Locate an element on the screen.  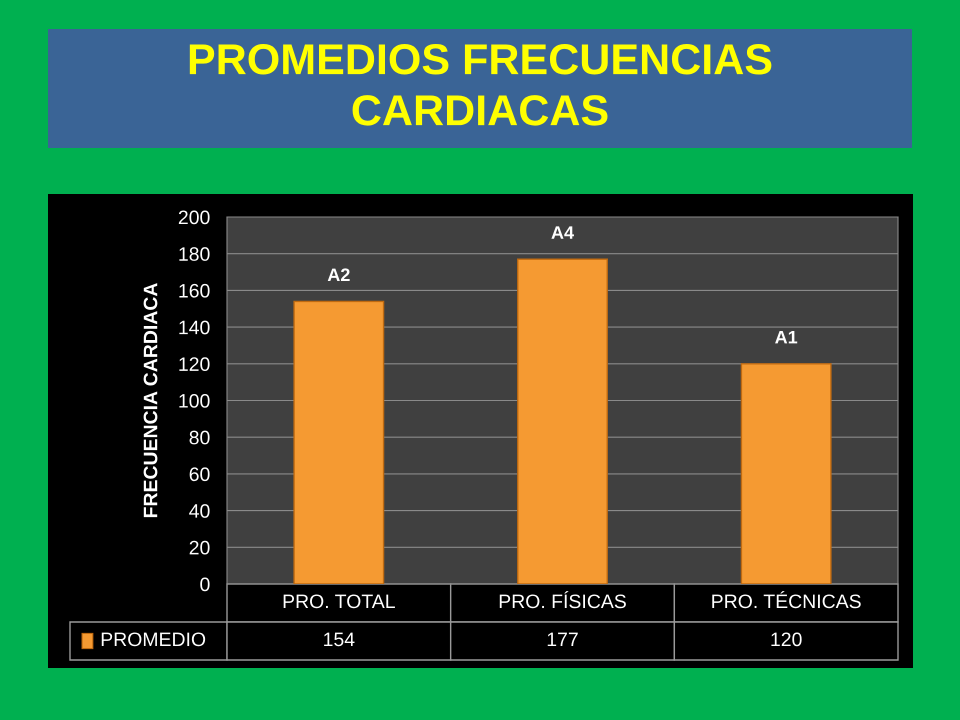
y-axis-title: FRECUENCIA CARDIACA is located at coordinates (151, 400).